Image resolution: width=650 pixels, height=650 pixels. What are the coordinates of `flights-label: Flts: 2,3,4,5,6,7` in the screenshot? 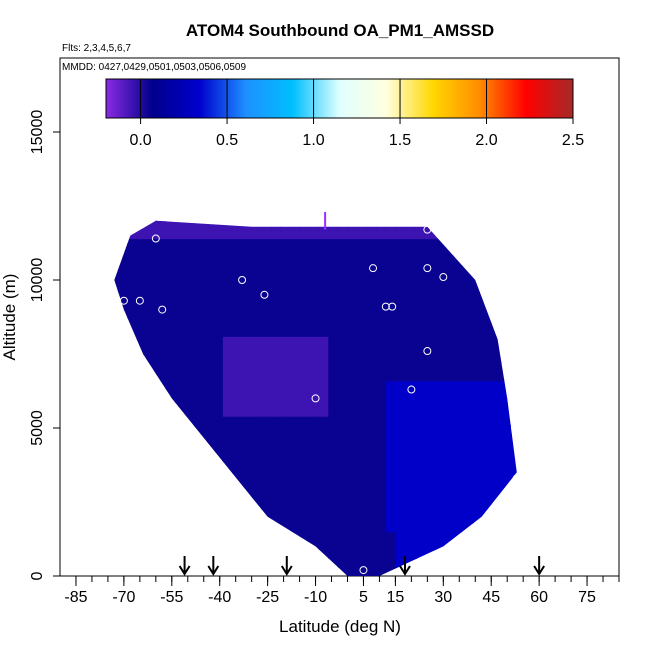 It's located at (96, 48).